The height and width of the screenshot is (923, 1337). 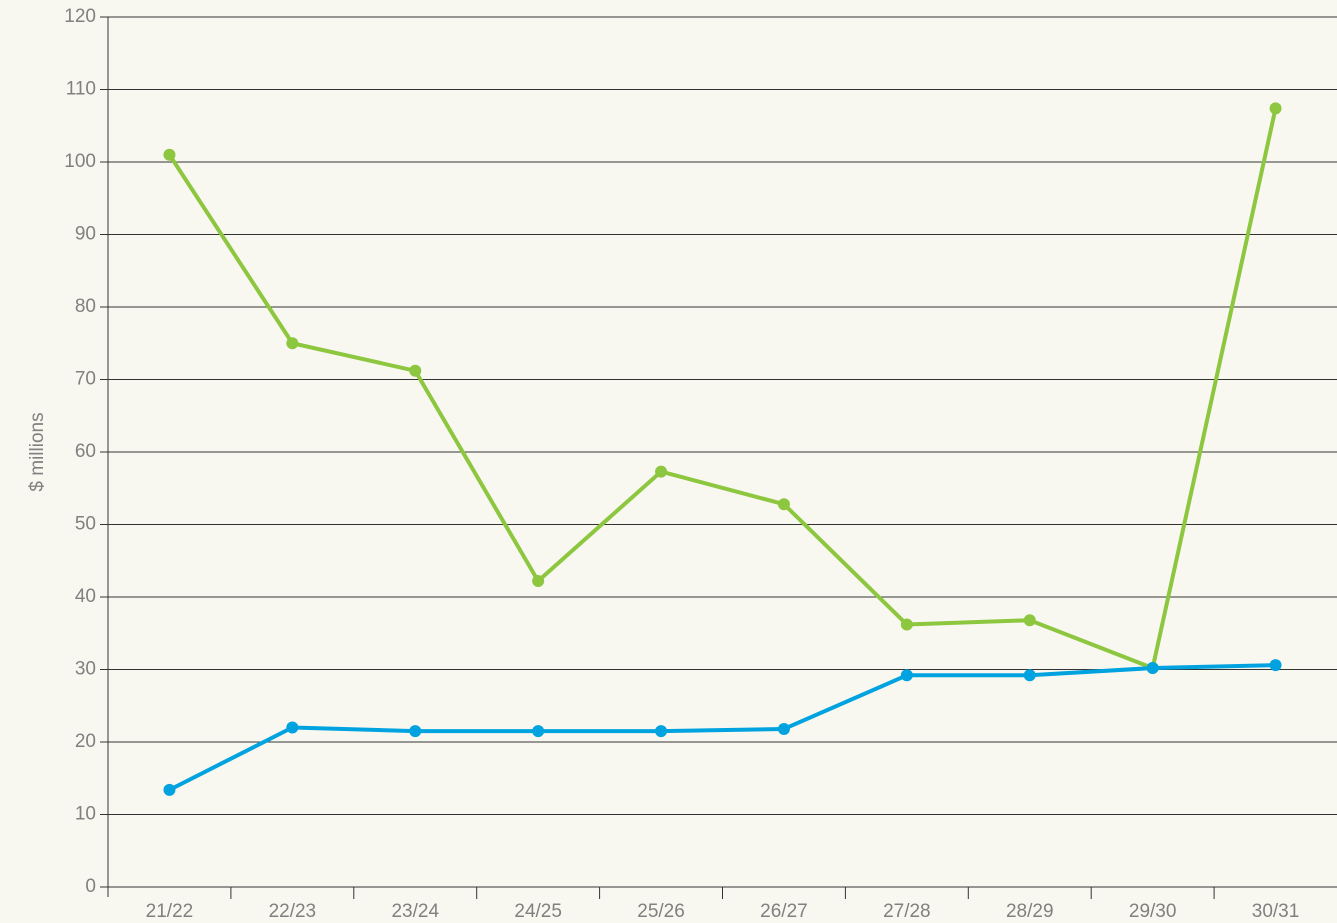 What do you see at coordinates (85, 451) in the screenshot?
I see `y-tick-label: 60` at bounding box center [85, 451].